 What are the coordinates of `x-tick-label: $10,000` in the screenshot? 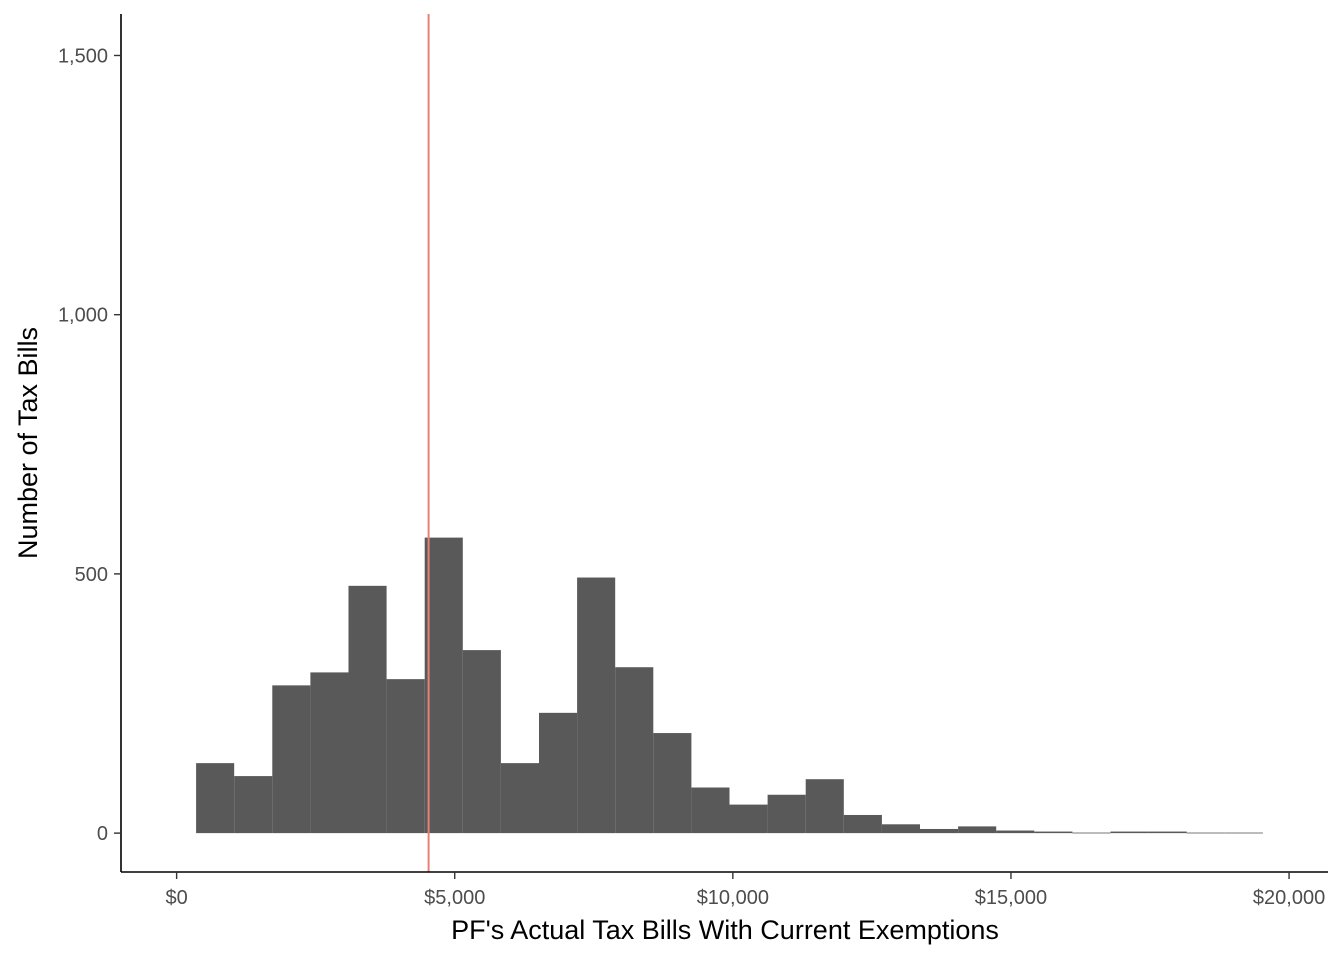 It's located at (733, 898).